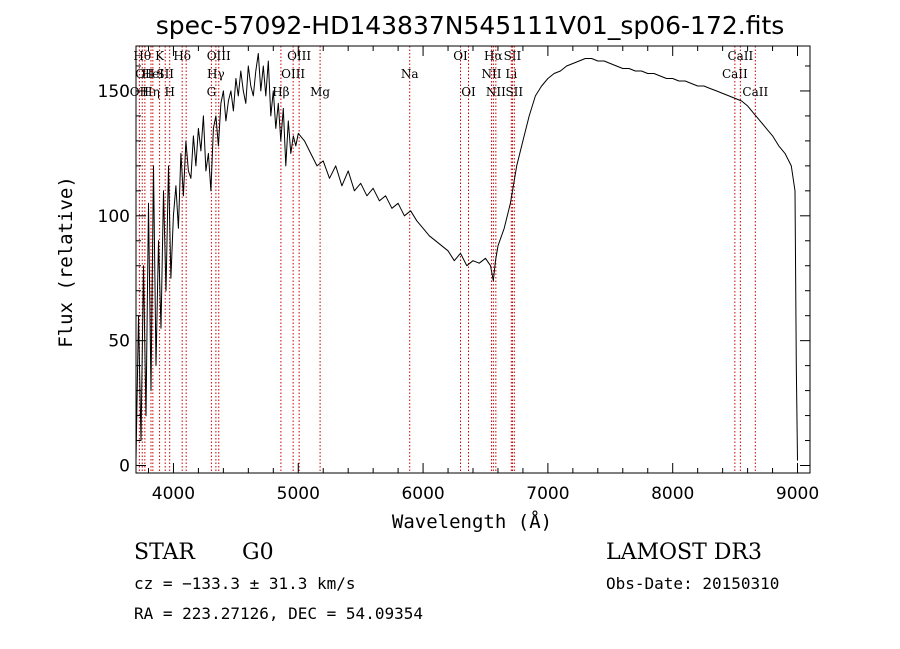 The height and width of the screenshot is (649, 900). I want to click on x-axis-label: Wavelength (Å), so click(472, 521).